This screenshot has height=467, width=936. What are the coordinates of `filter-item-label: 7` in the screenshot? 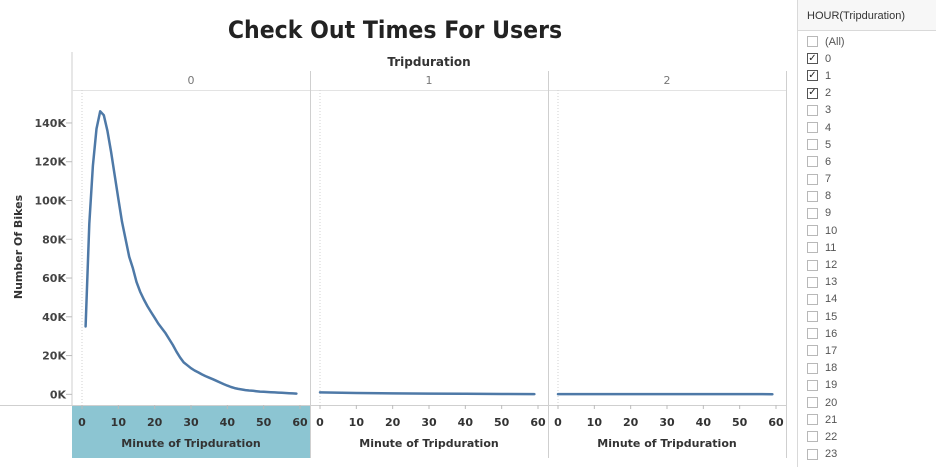 It's located at (828, 179).